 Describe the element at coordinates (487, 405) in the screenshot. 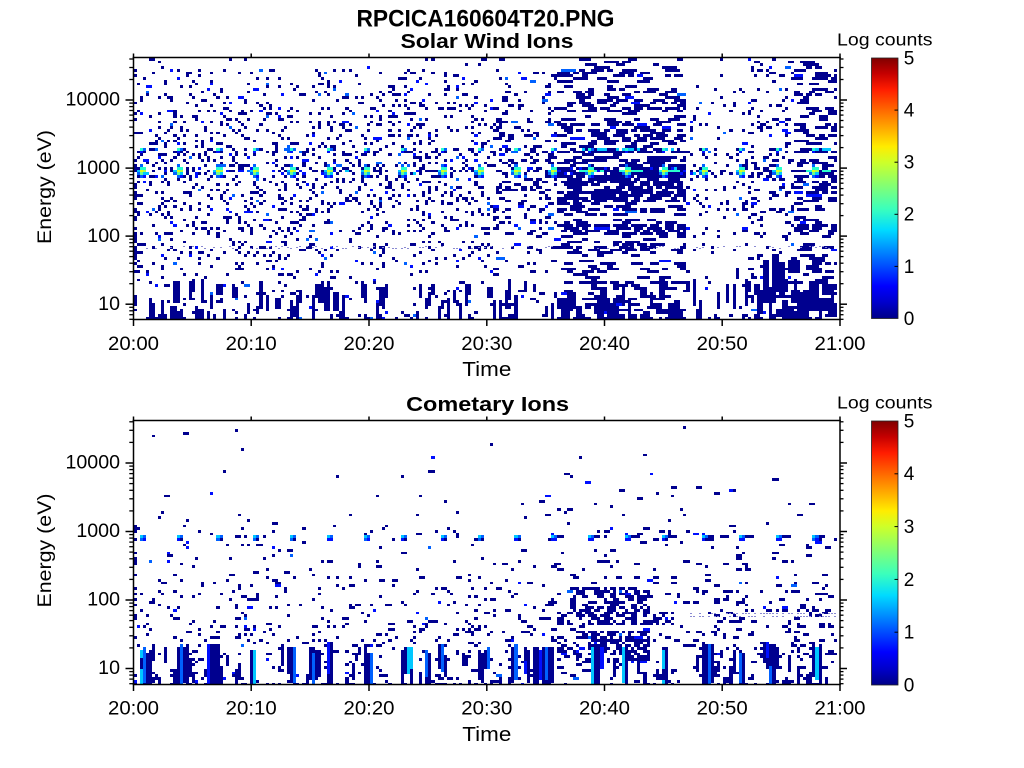

I see `svg-text: Cometary Ions` at that location.